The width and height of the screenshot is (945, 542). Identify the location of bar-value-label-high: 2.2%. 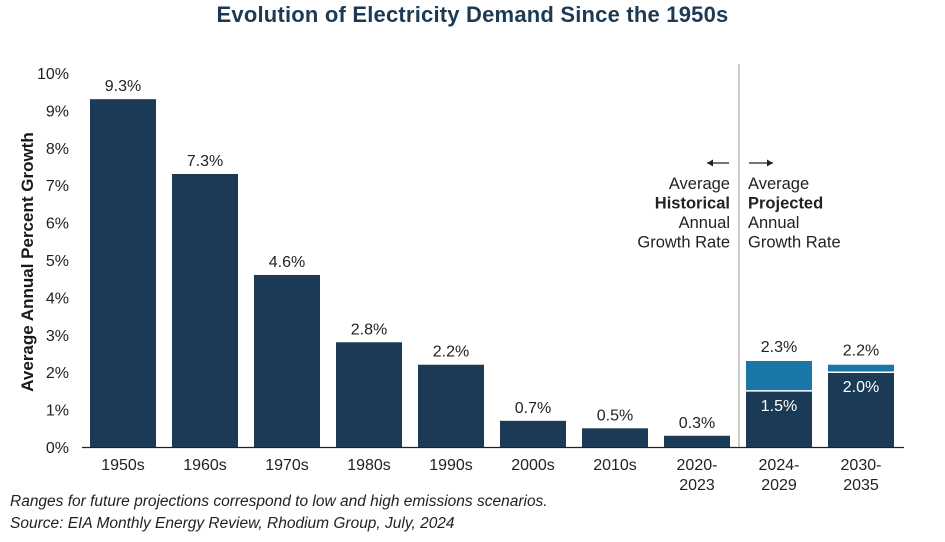
(861, 351).